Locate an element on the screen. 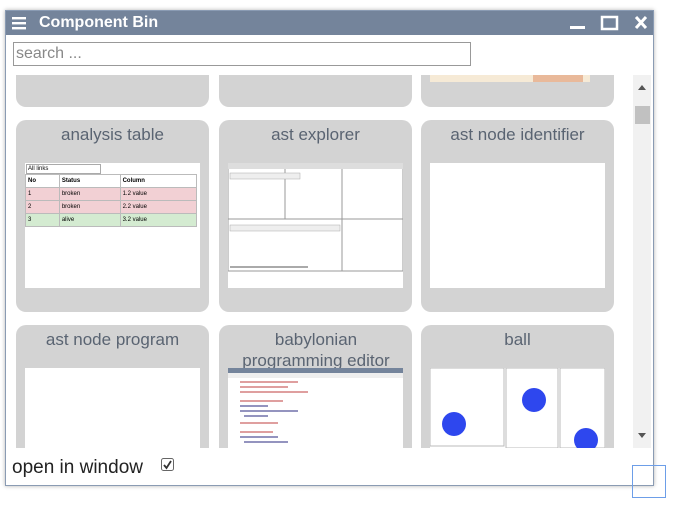 This screenshot has width=673, height=506. ball-preview is located at coordinates (517, 408).